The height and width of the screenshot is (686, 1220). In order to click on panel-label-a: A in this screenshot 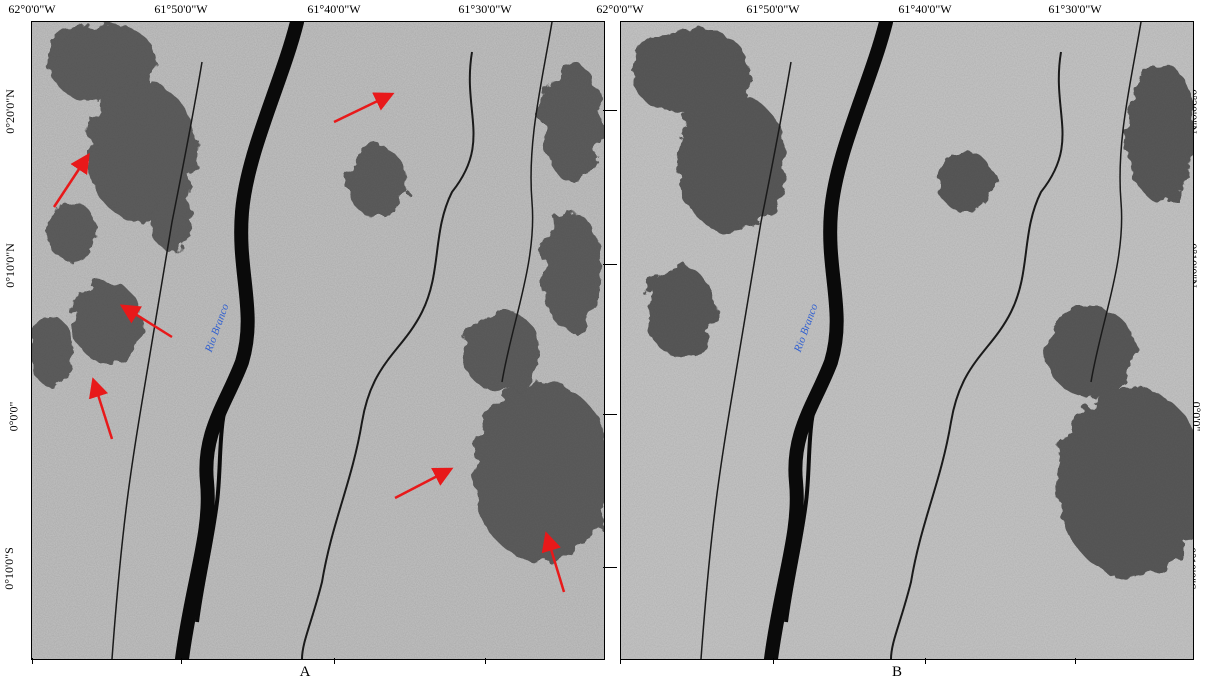, I will do `click(305, 672)`.